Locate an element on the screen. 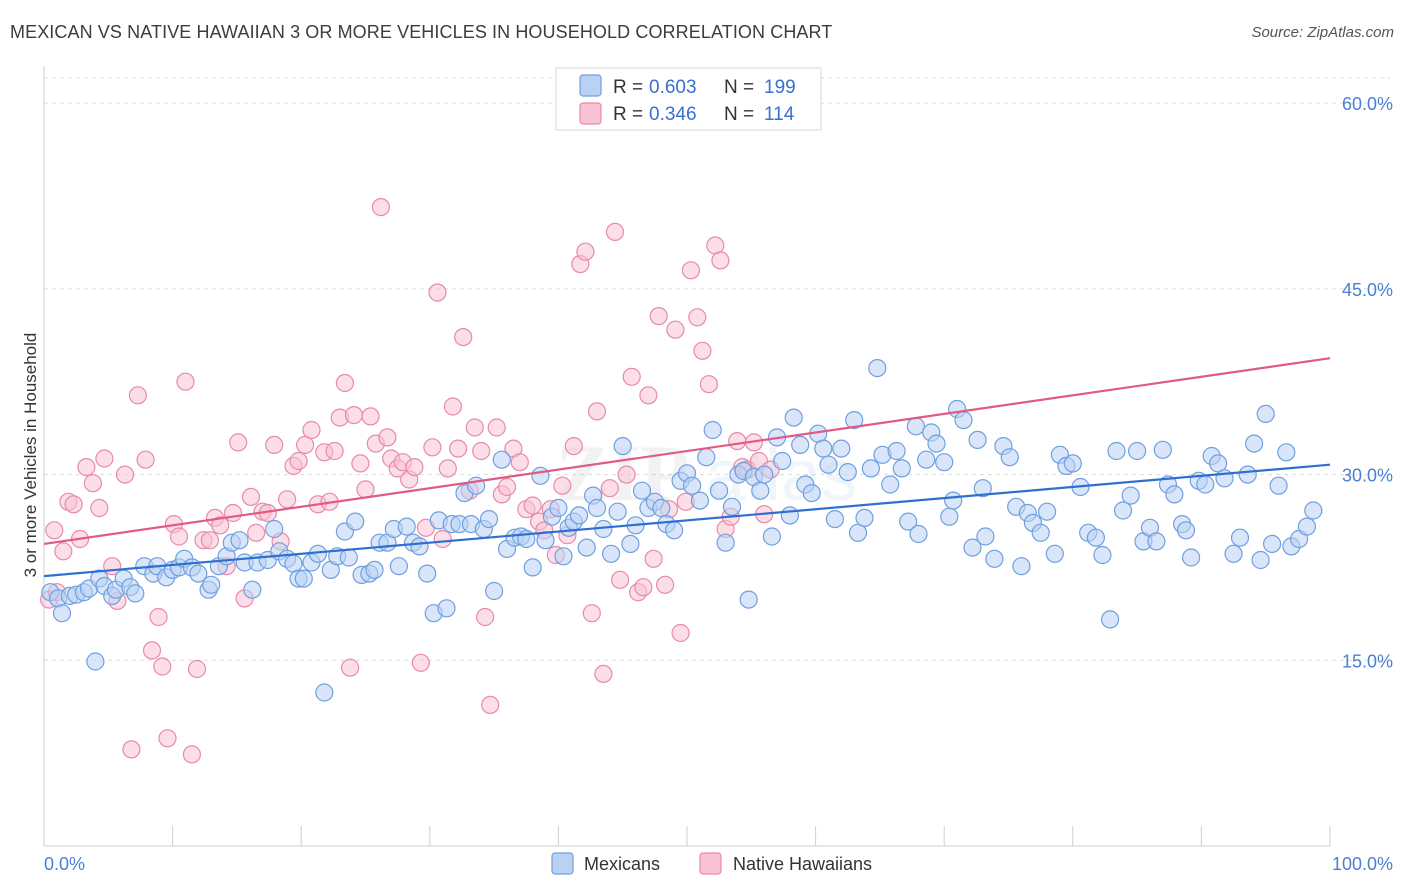 This screenshot has height=892, width=1406. mexicans-trend-line is located at coordinates (687, 520).